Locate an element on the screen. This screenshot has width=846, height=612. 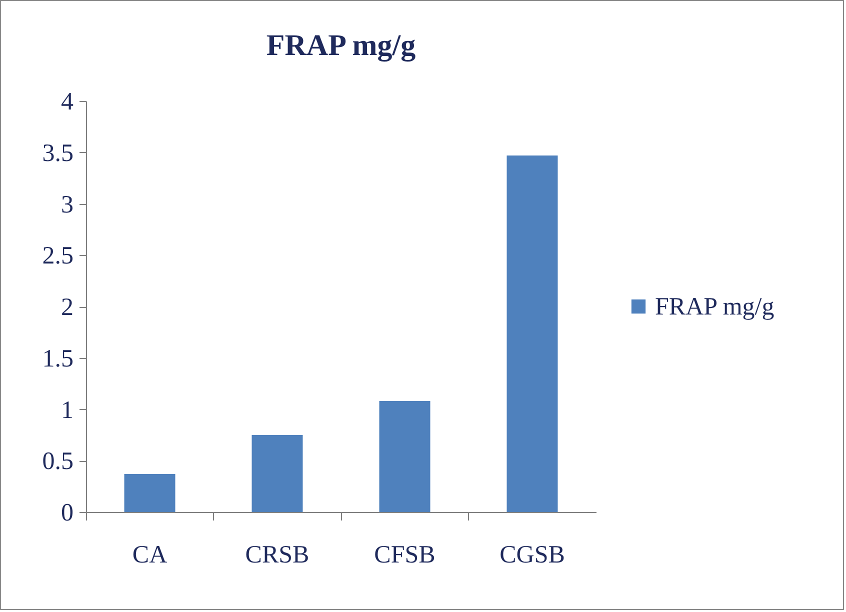
x-tick-label: CRSB is located at coordinates (277, 555).